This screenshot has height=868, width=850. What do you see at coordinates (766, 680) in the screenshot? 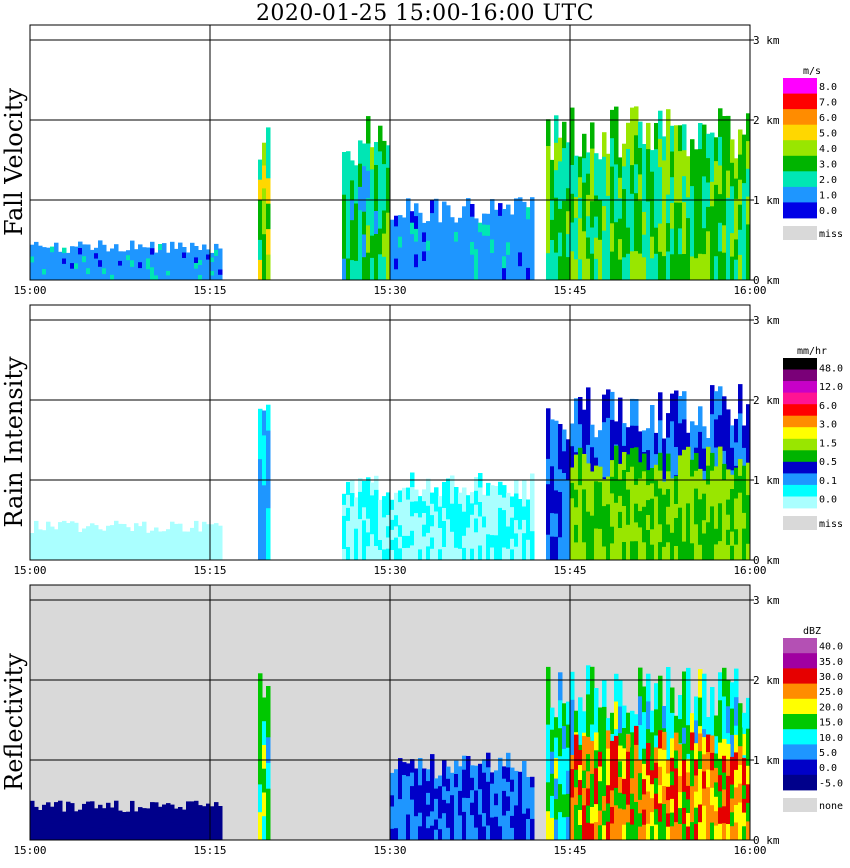
I see `y-tick-label: 2 km` at bounding box center [766, 680].